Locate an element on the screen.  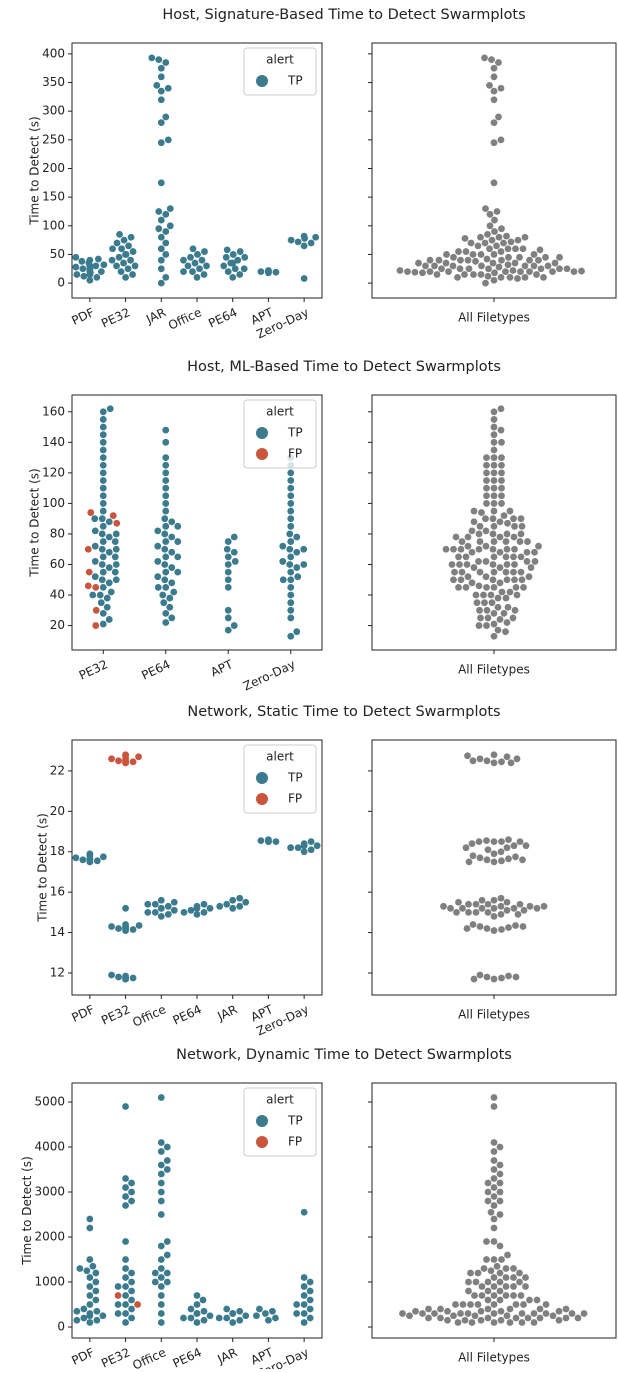
x-tick-label: JAR is located at coordinates (227, 1013).